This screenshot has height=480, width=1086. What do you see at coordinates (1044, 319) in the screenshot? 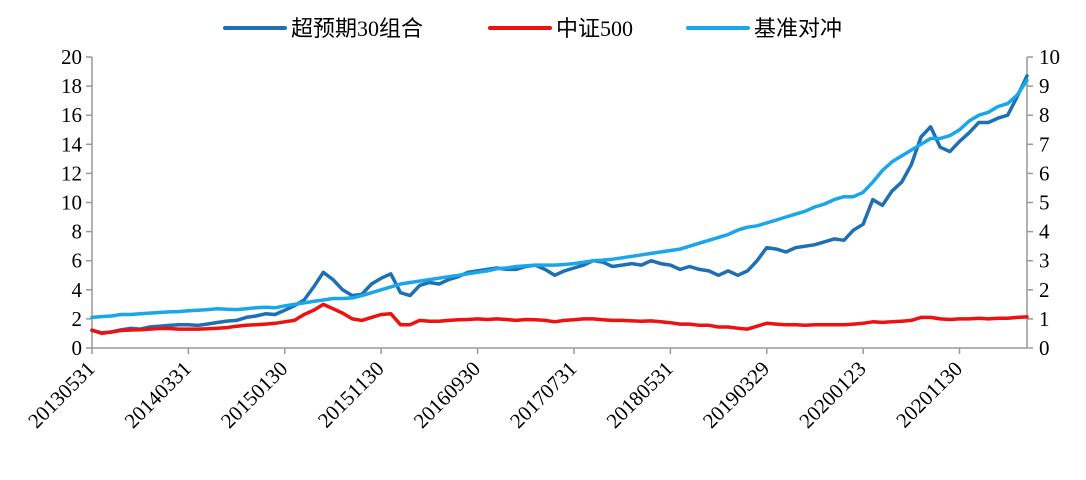
I see `right-y-tick-label: 1` at bounding box center [1044, 319].